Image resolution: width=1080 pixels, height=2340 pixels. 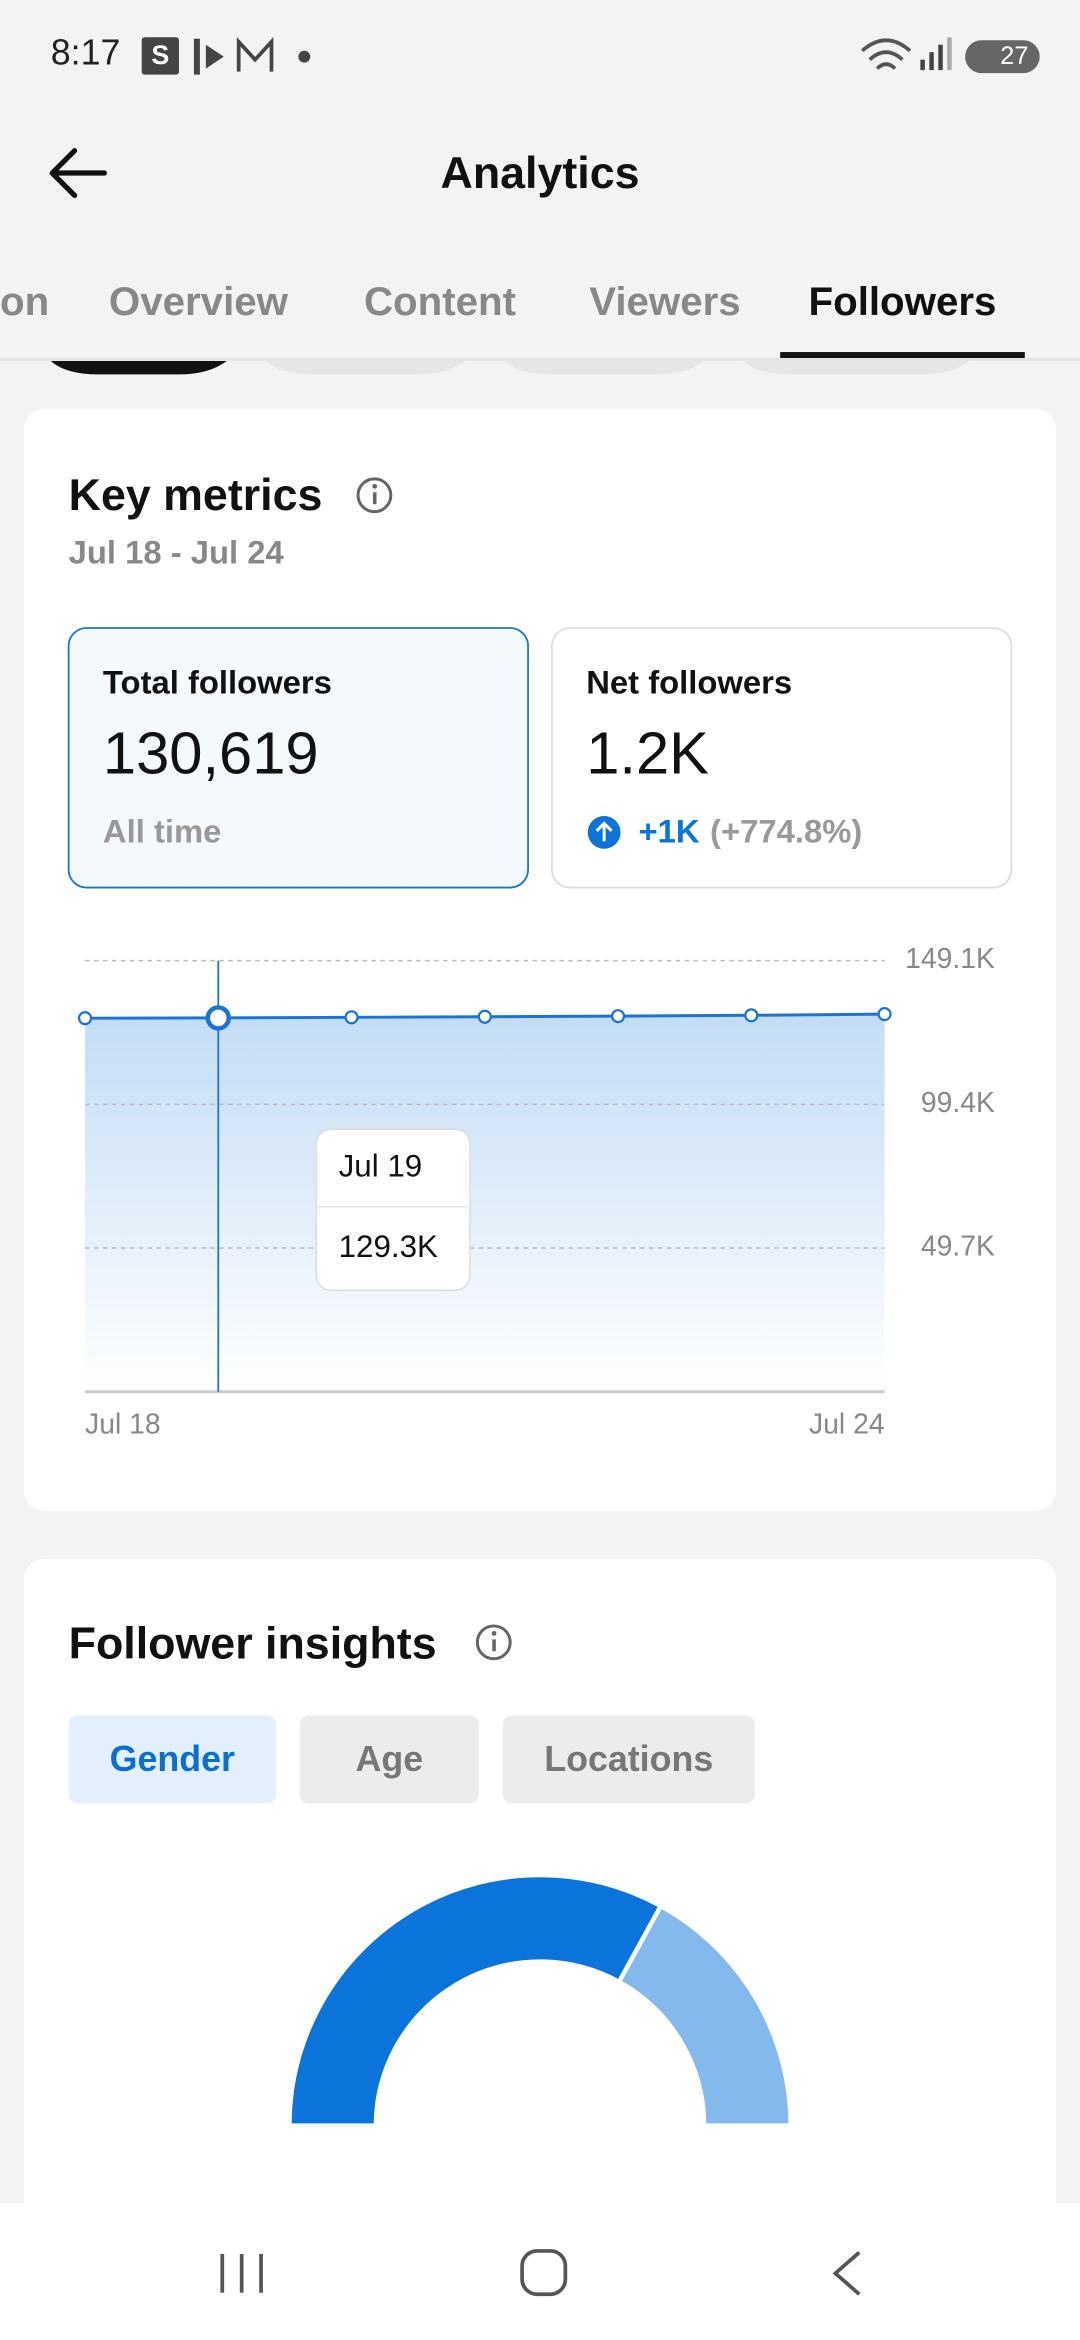 I want to click on battery-level: 27, so click(x=1014, y=56).